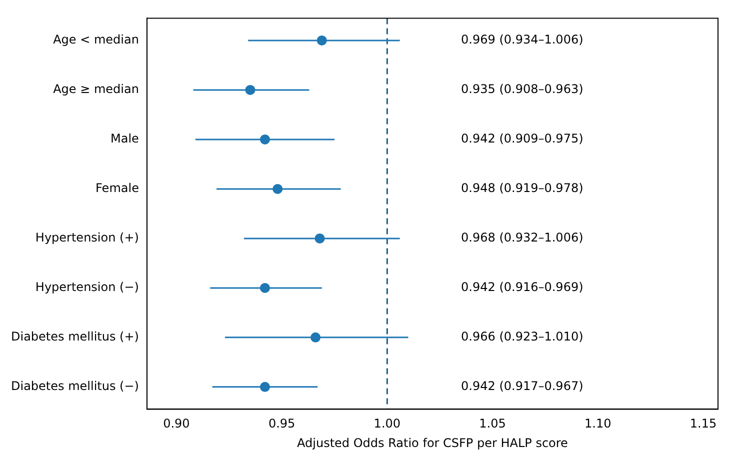  Describe the element at coordinates (522, 337) in the screenshot. I see `annotation: 0.966 (0.923–1.010)` at that location.